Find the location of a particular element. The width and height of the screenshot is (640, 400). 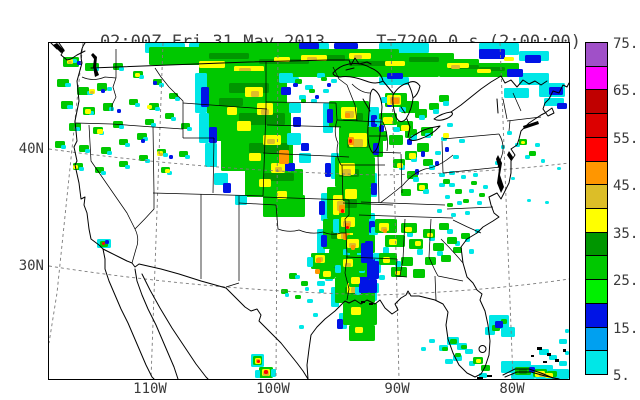

precip-dakotas-green is located at coordinates (311, 90).